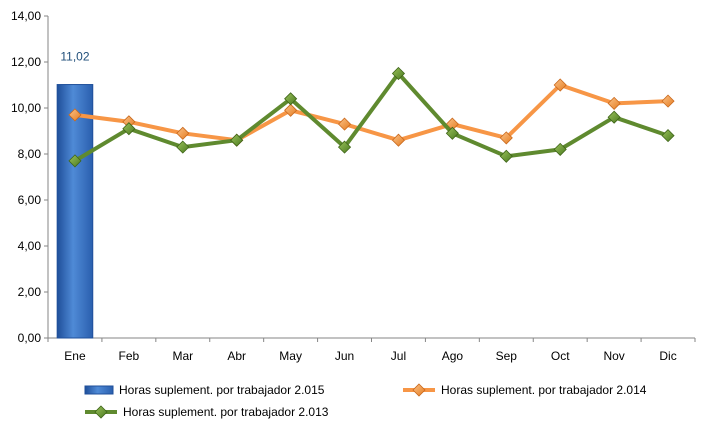 This screenshot has width=710, height=426. I want to click on x-tick-label: Ago, so click(453, 356).